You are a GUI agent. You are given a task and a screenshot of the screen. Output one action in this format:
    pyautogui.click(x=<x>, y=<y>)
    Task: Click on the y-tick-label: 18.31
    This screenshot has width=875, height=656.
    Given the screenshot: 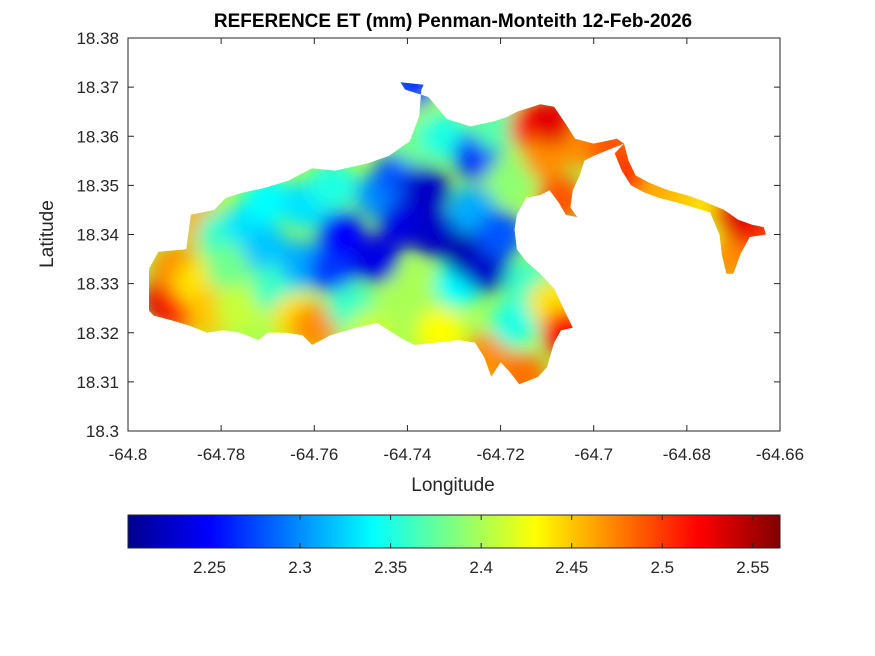 What is the action you would take?
    pyautogui.click(x=97, y=382)
    